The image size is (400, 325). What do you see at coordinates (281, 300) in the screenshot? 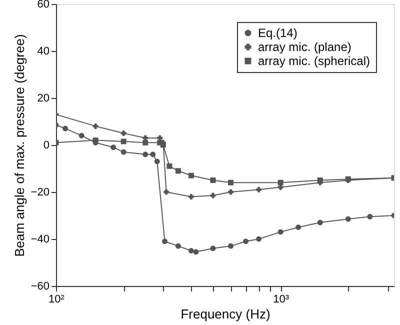
I see `x-tick-label: 10³` at bounding box center [281, 300].